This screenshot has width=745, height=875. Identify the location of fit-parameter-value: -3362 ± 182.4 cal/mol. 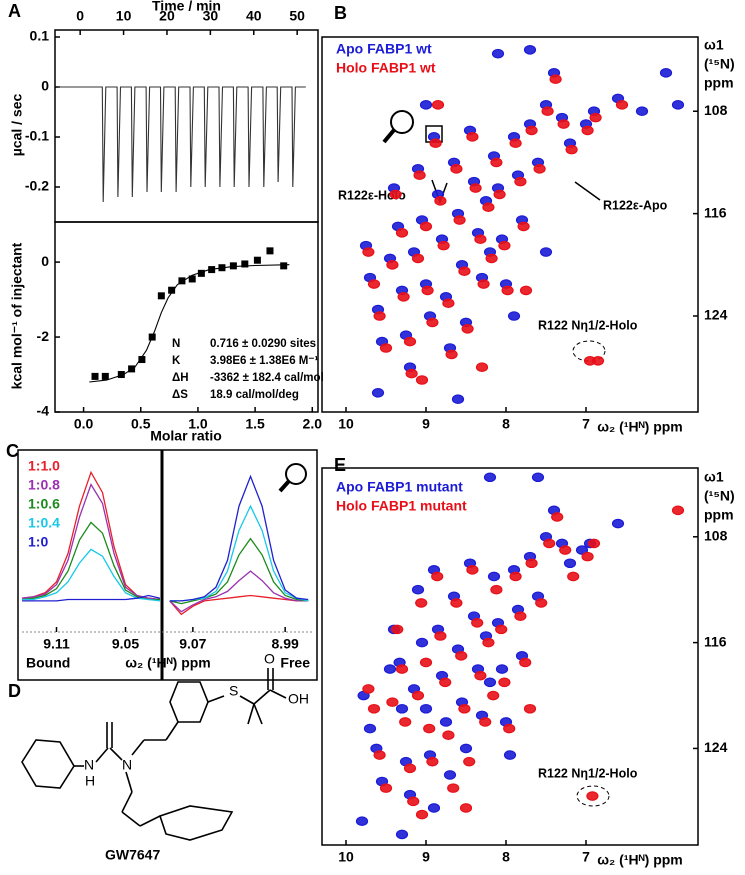
(267, 378).